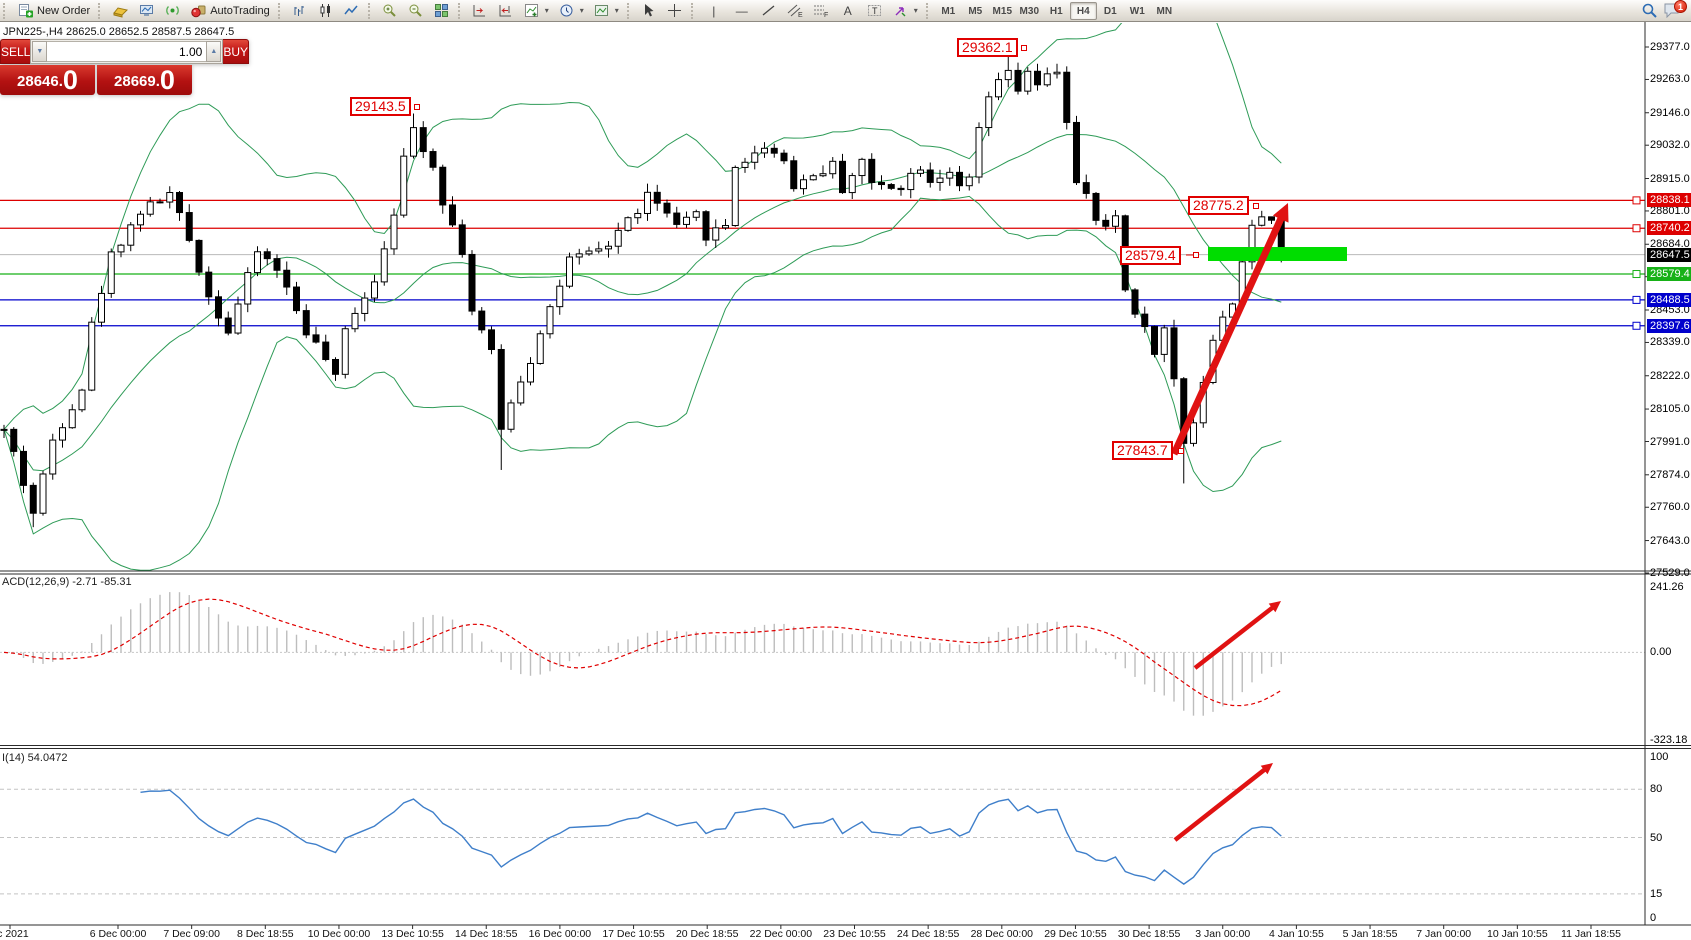 This screenshot has width=1691, height=940. Describe the element at coordinates (1675, 10) in the screenshot. I see `notifications-button: 1` at that location.